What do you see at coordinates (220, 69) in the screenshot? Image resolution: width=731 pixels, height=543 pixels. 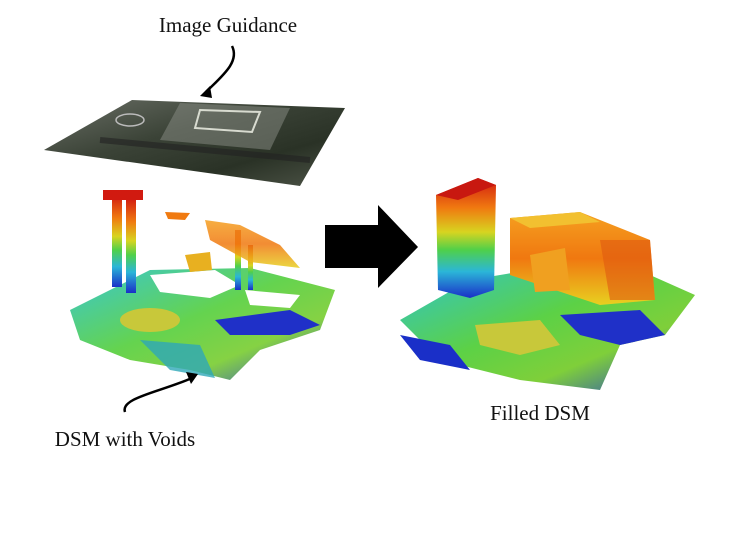 I see `guidance-arrow` at bounding box center [220, 69].